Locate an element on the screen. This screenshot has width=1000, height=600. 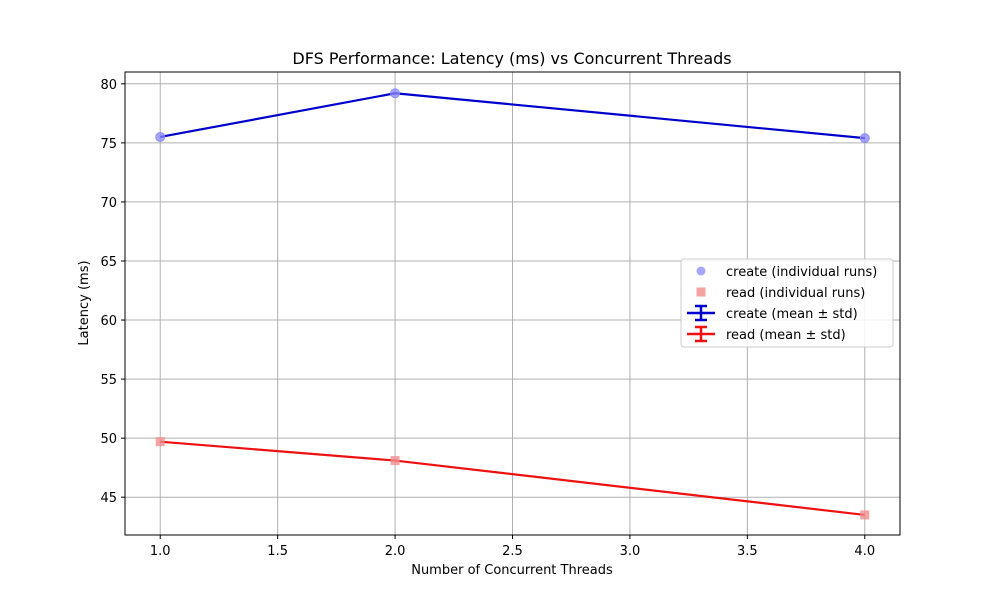
x-tick-label: 1.0 is located at coordinates (160, 551).